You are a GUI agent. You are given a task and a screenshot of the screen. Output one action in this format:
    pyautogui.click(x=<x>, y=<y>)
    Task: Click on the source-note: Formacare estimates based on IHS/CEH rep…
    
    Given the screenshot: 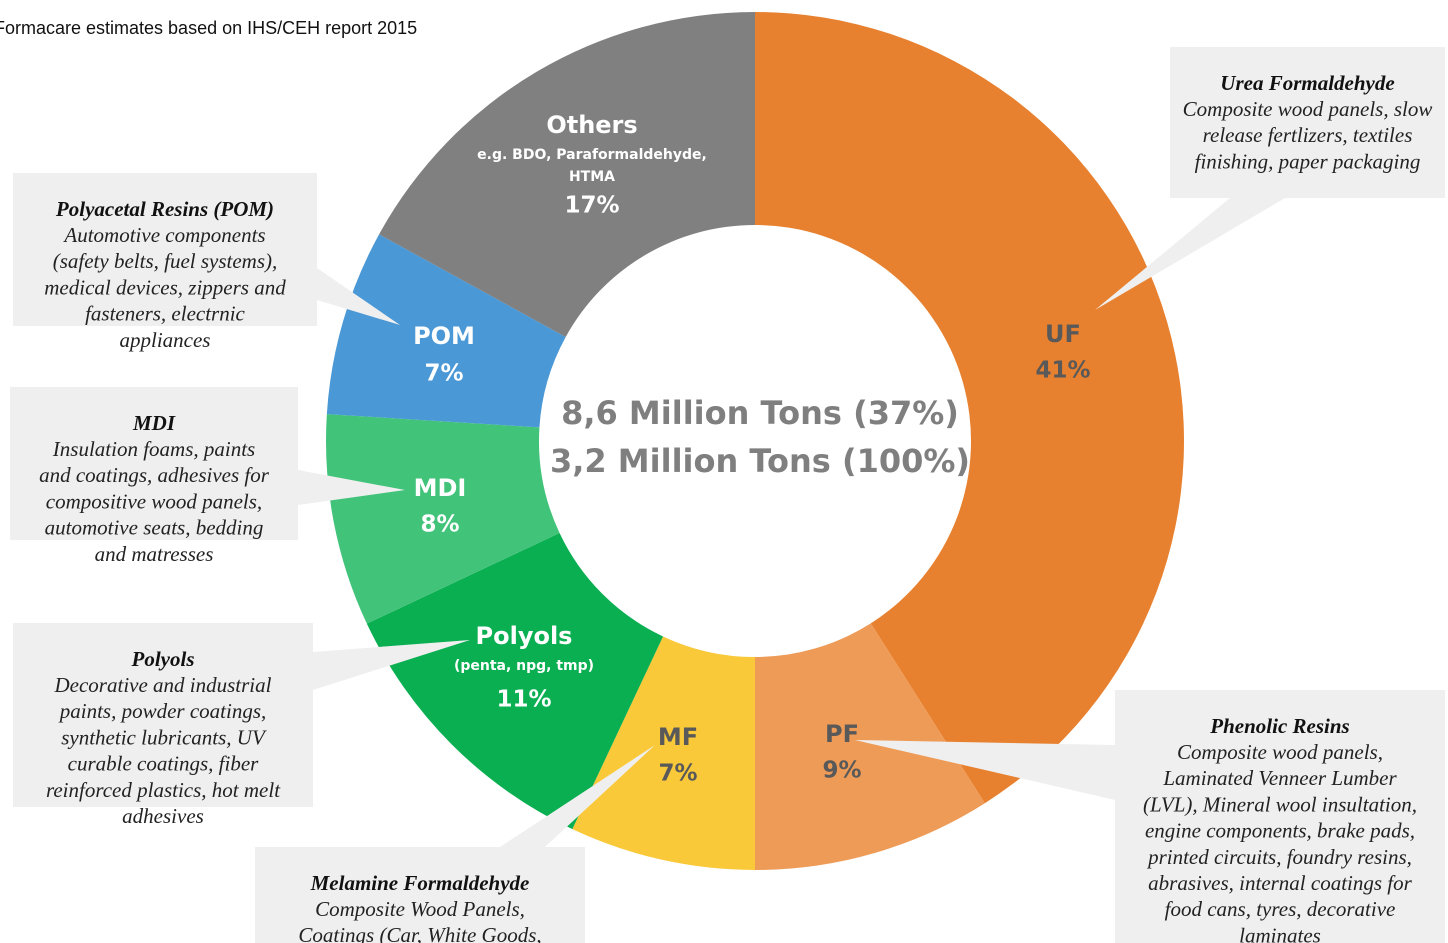 What is the action you would take?
    pyautogui.click(x=208, y=28)
    